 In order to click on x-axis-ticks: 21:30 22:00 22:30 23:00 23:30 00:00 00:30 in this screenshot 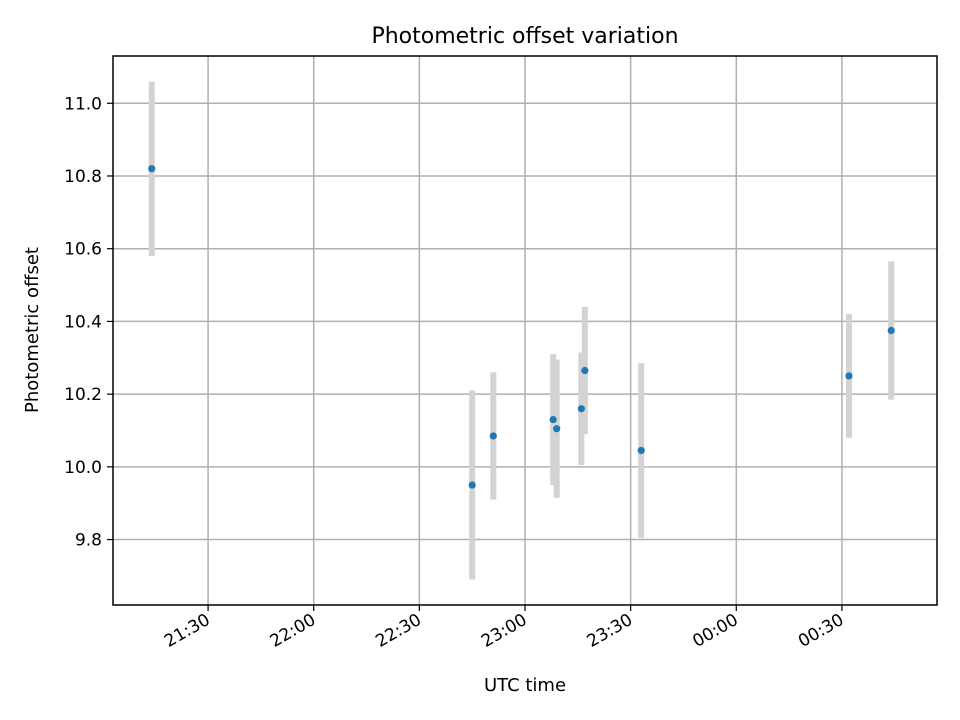, I will do `click(504, 628)`.